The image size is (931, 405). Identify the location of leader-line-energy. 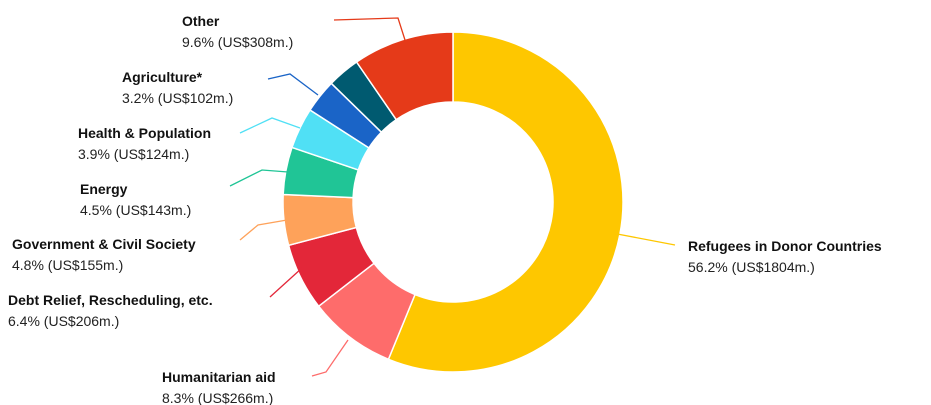
(259, 178).